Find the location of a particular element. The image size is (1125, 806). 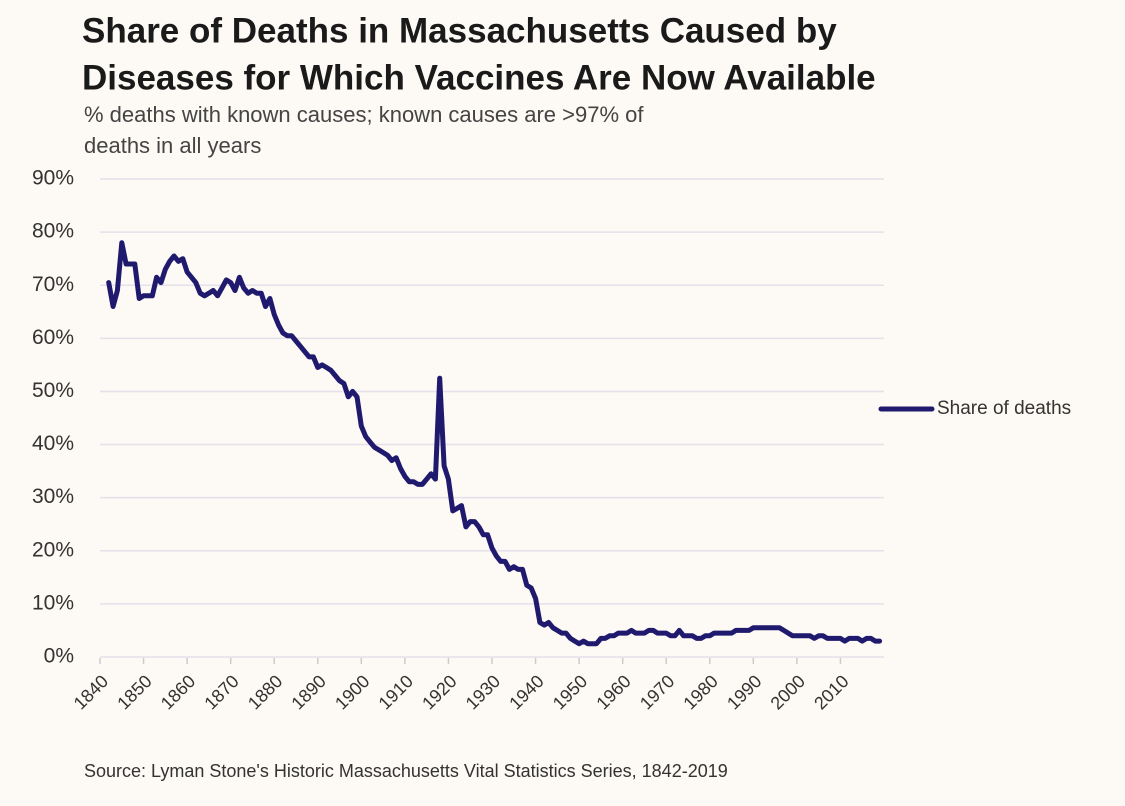

y-tick-label: 0% is located at coordinates (59, 656).